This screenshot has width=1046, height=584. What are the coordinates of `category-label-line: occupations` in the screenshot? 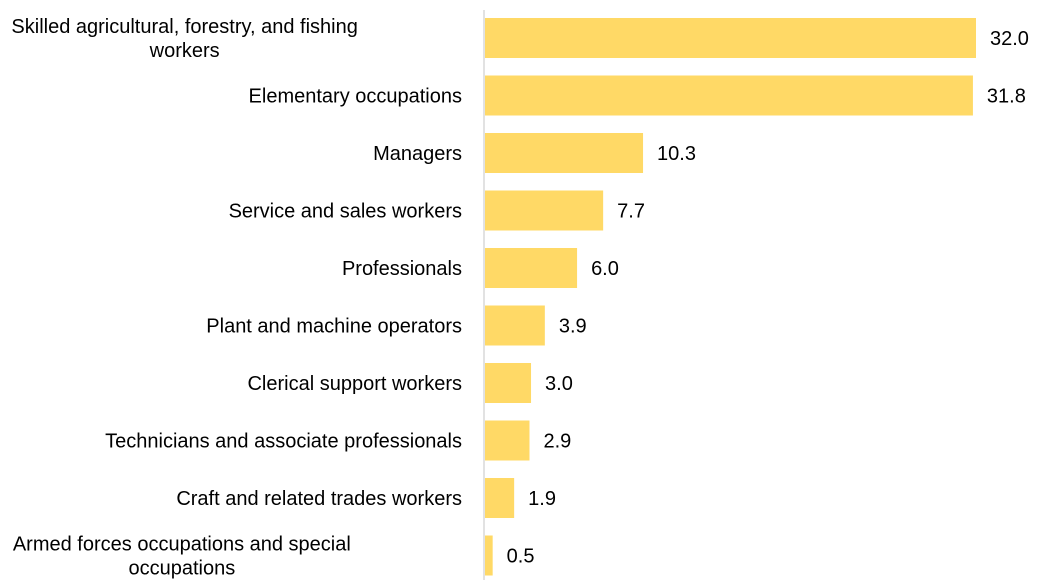 It's located at (181, 569).